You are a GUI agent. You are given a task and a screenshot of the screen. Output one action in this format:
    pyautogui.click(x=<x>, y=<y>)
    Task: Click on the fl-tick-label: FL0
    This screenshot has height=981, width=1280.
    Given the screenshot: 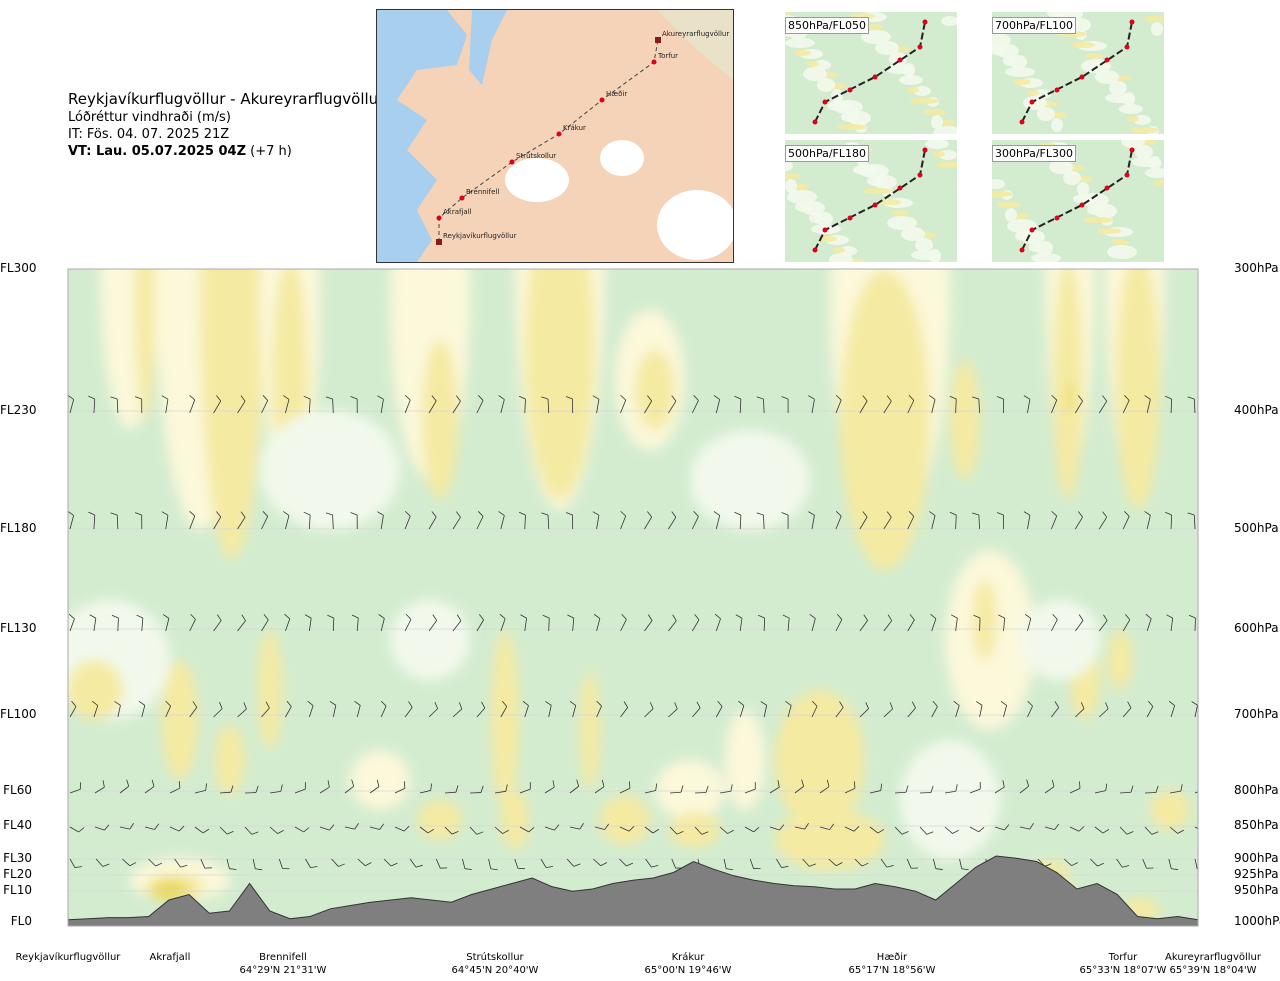 What is the action you would take?
    pyautogui.click(x=21, y=921)
    